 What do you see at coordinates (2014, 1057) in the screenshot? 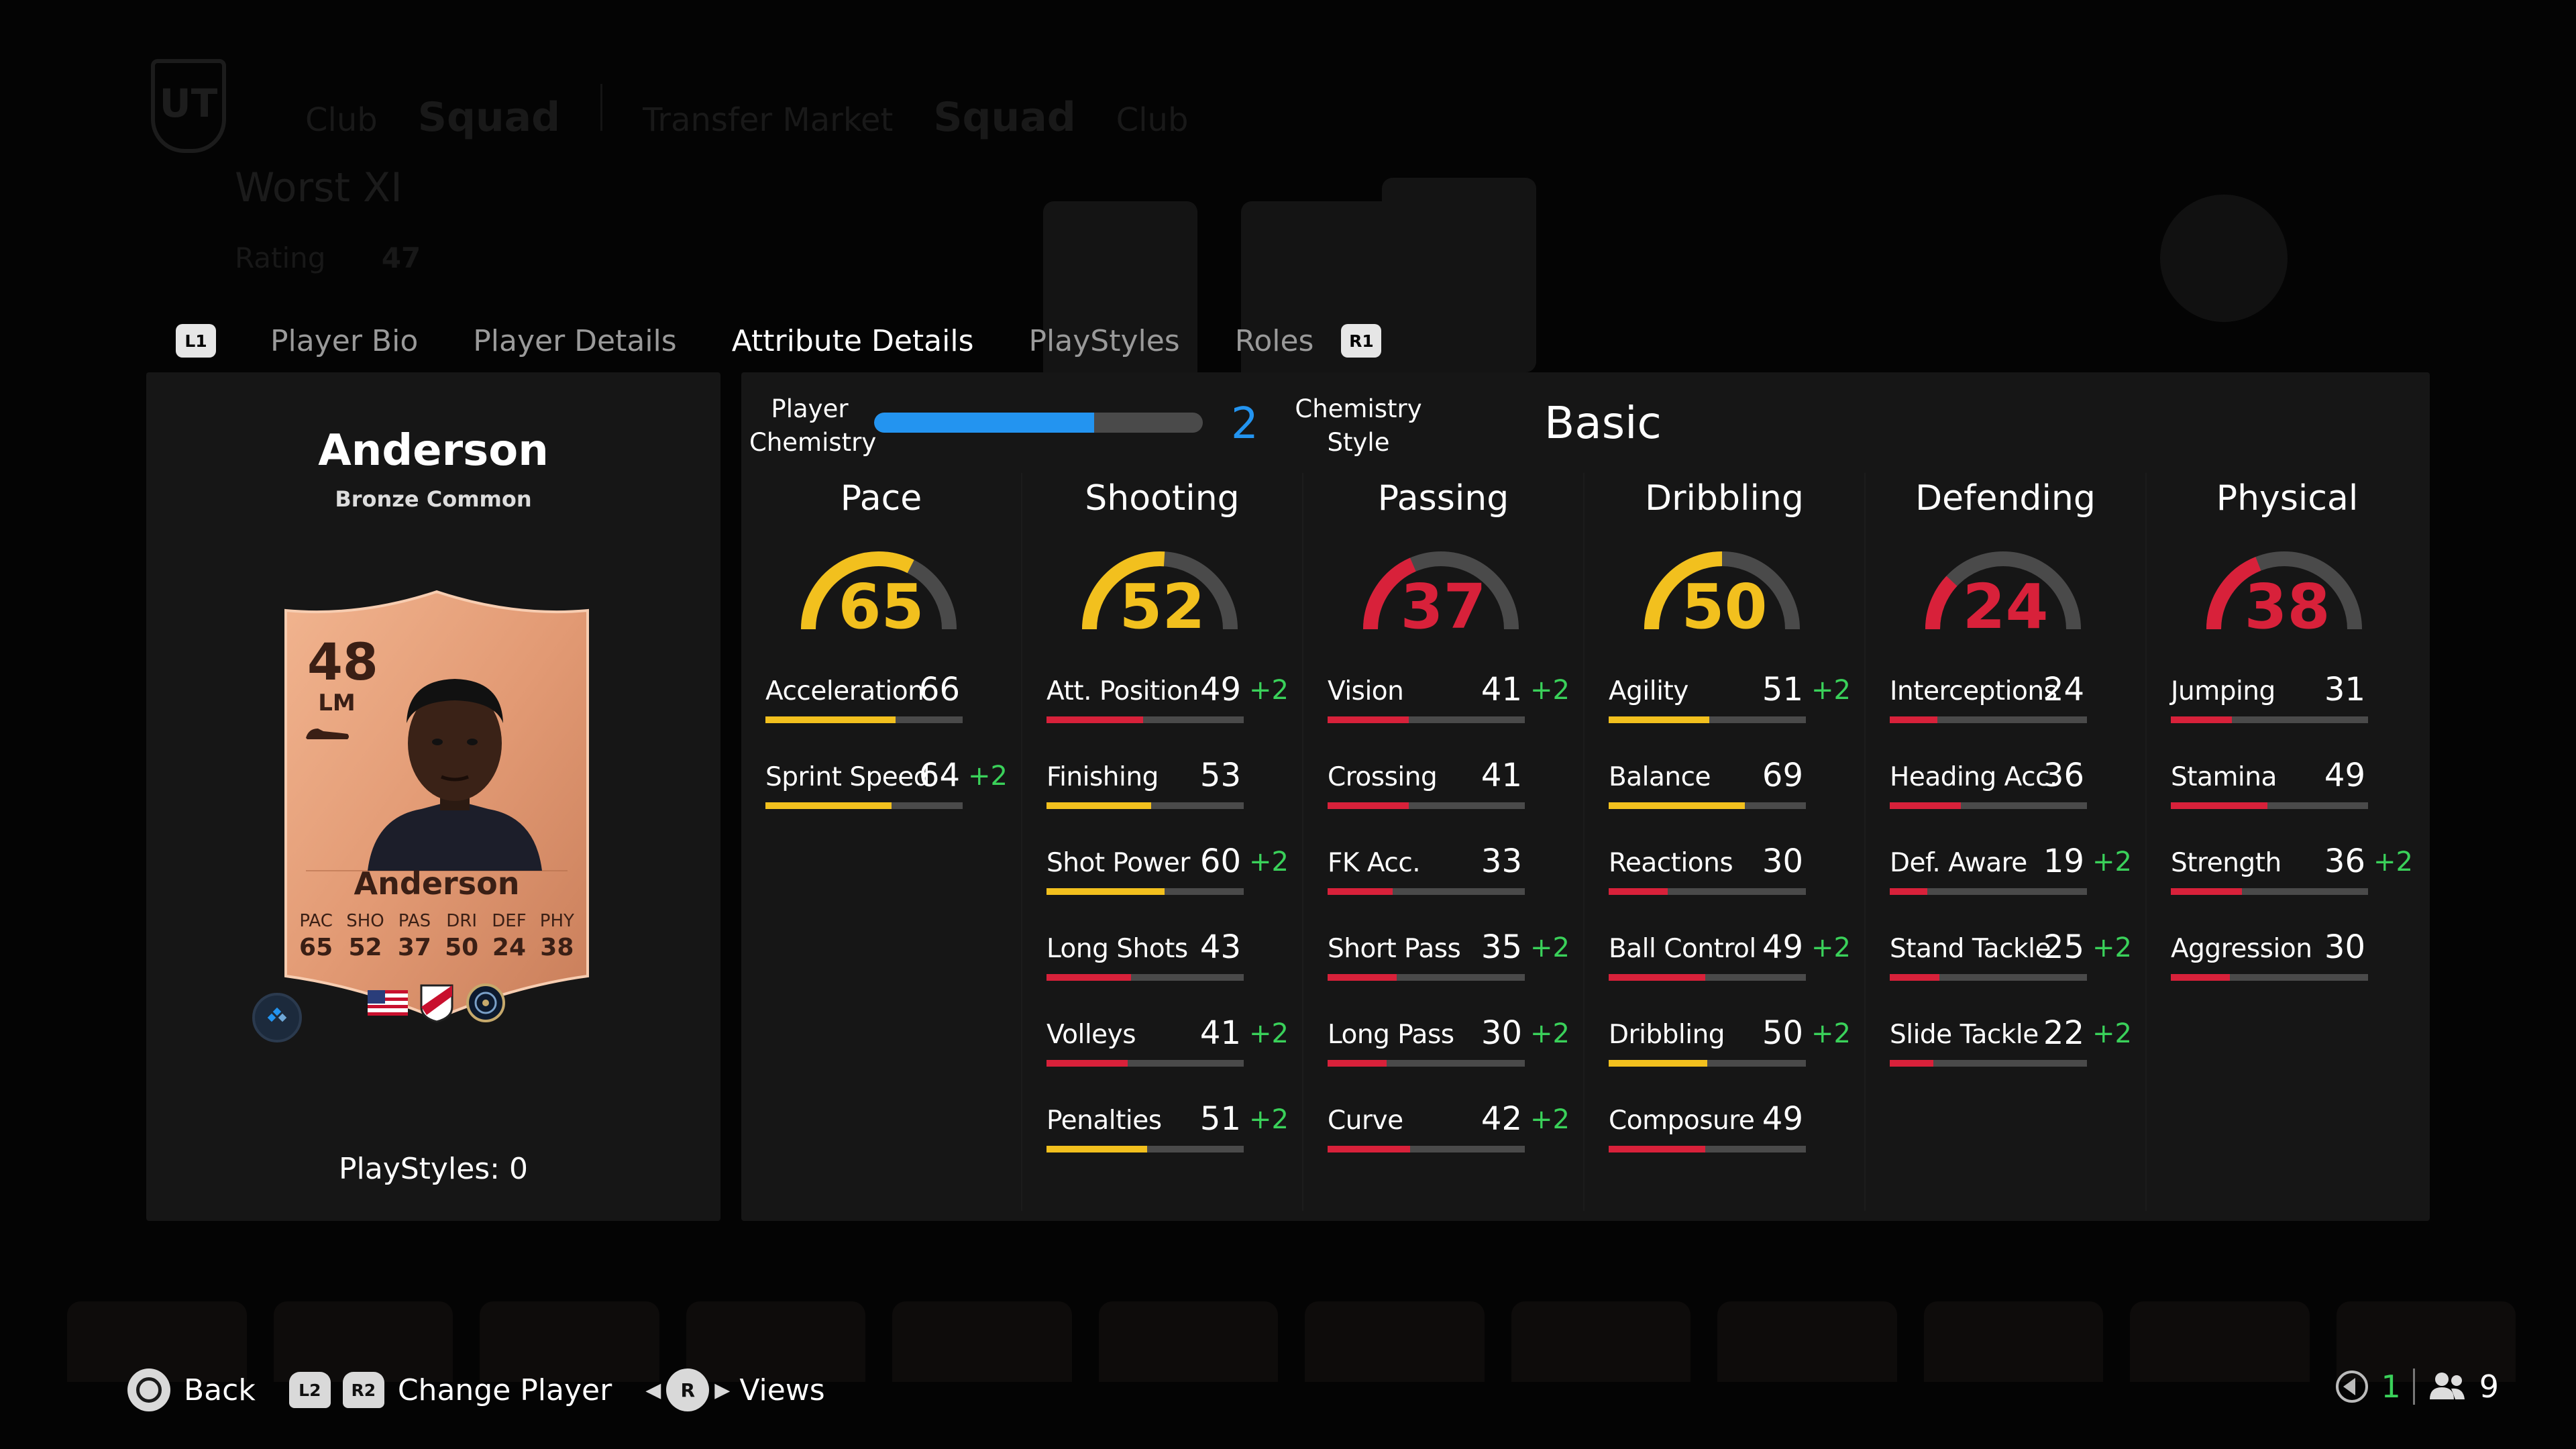
I see `attribute-row: Slide Tackle 22 +2` at bounding box center [2014, 1057].